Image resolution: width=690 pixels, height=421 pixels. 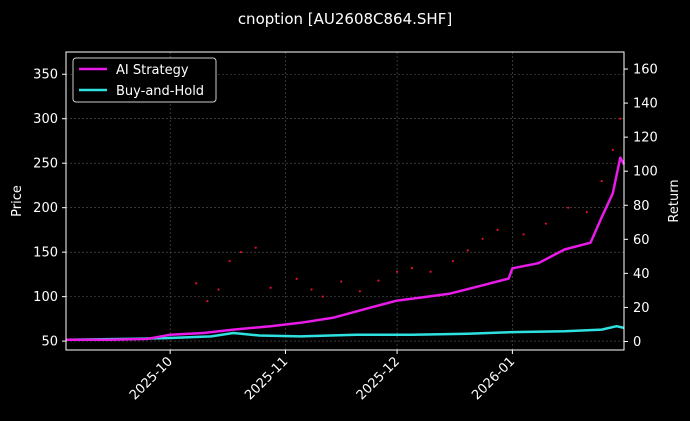 I want to click on y-tick-label: 200, so click(x=45, y=208).